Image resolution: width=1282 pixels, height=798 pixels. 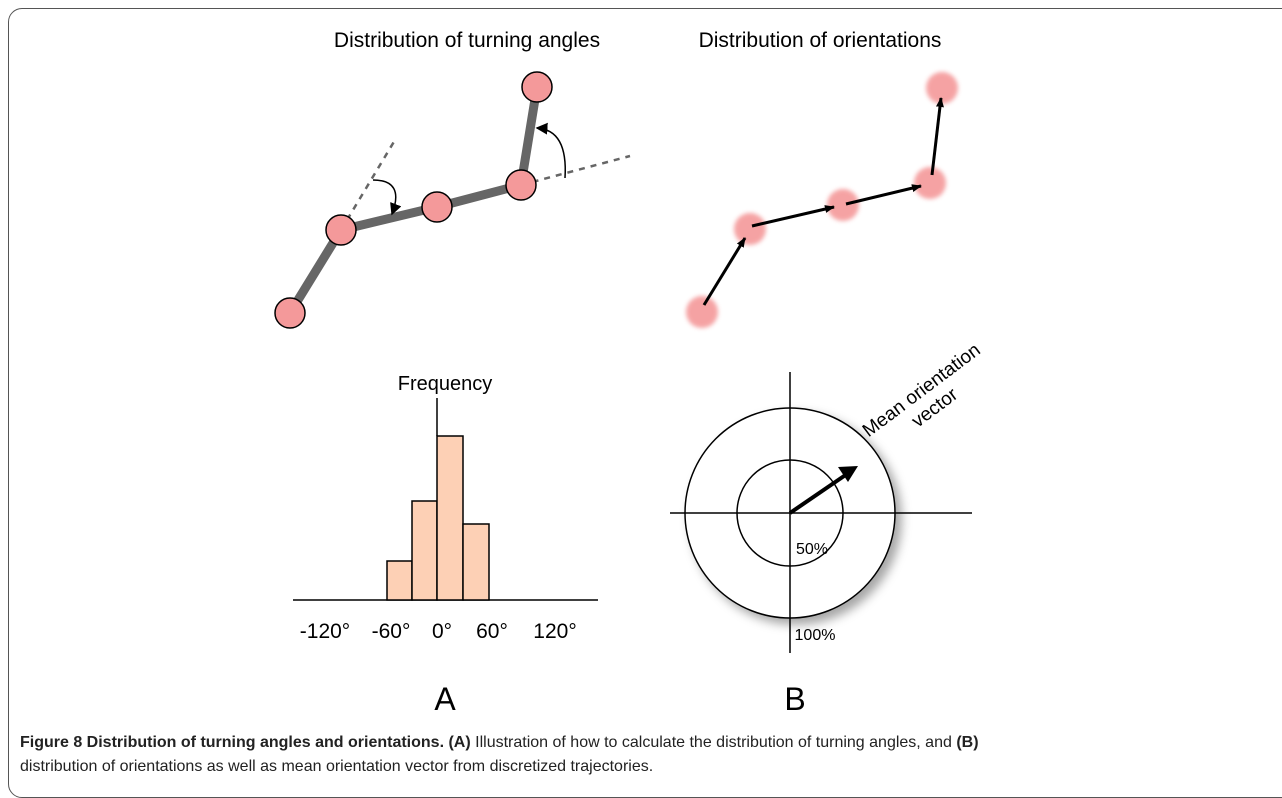 I want to click on tick-label: -120°, so click(x=325, y=631).